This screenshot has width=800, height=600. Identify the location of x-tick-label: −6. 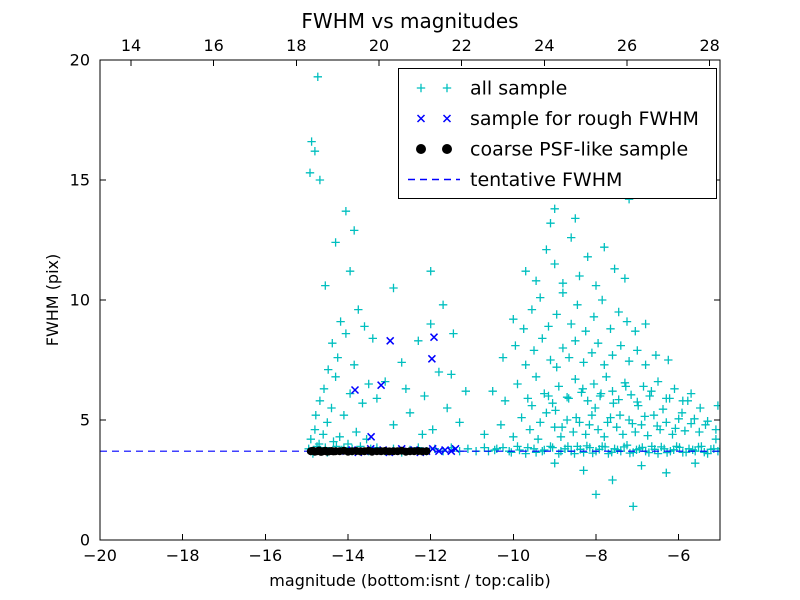
(679, 555).